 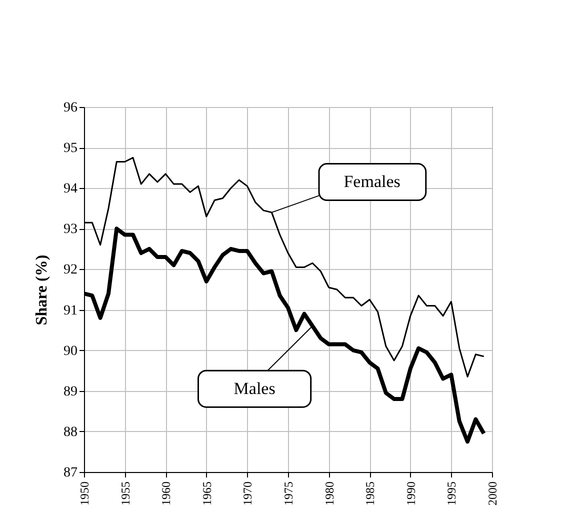 I want to click on x-tick-label: 1950, so click(x=85, y=494).